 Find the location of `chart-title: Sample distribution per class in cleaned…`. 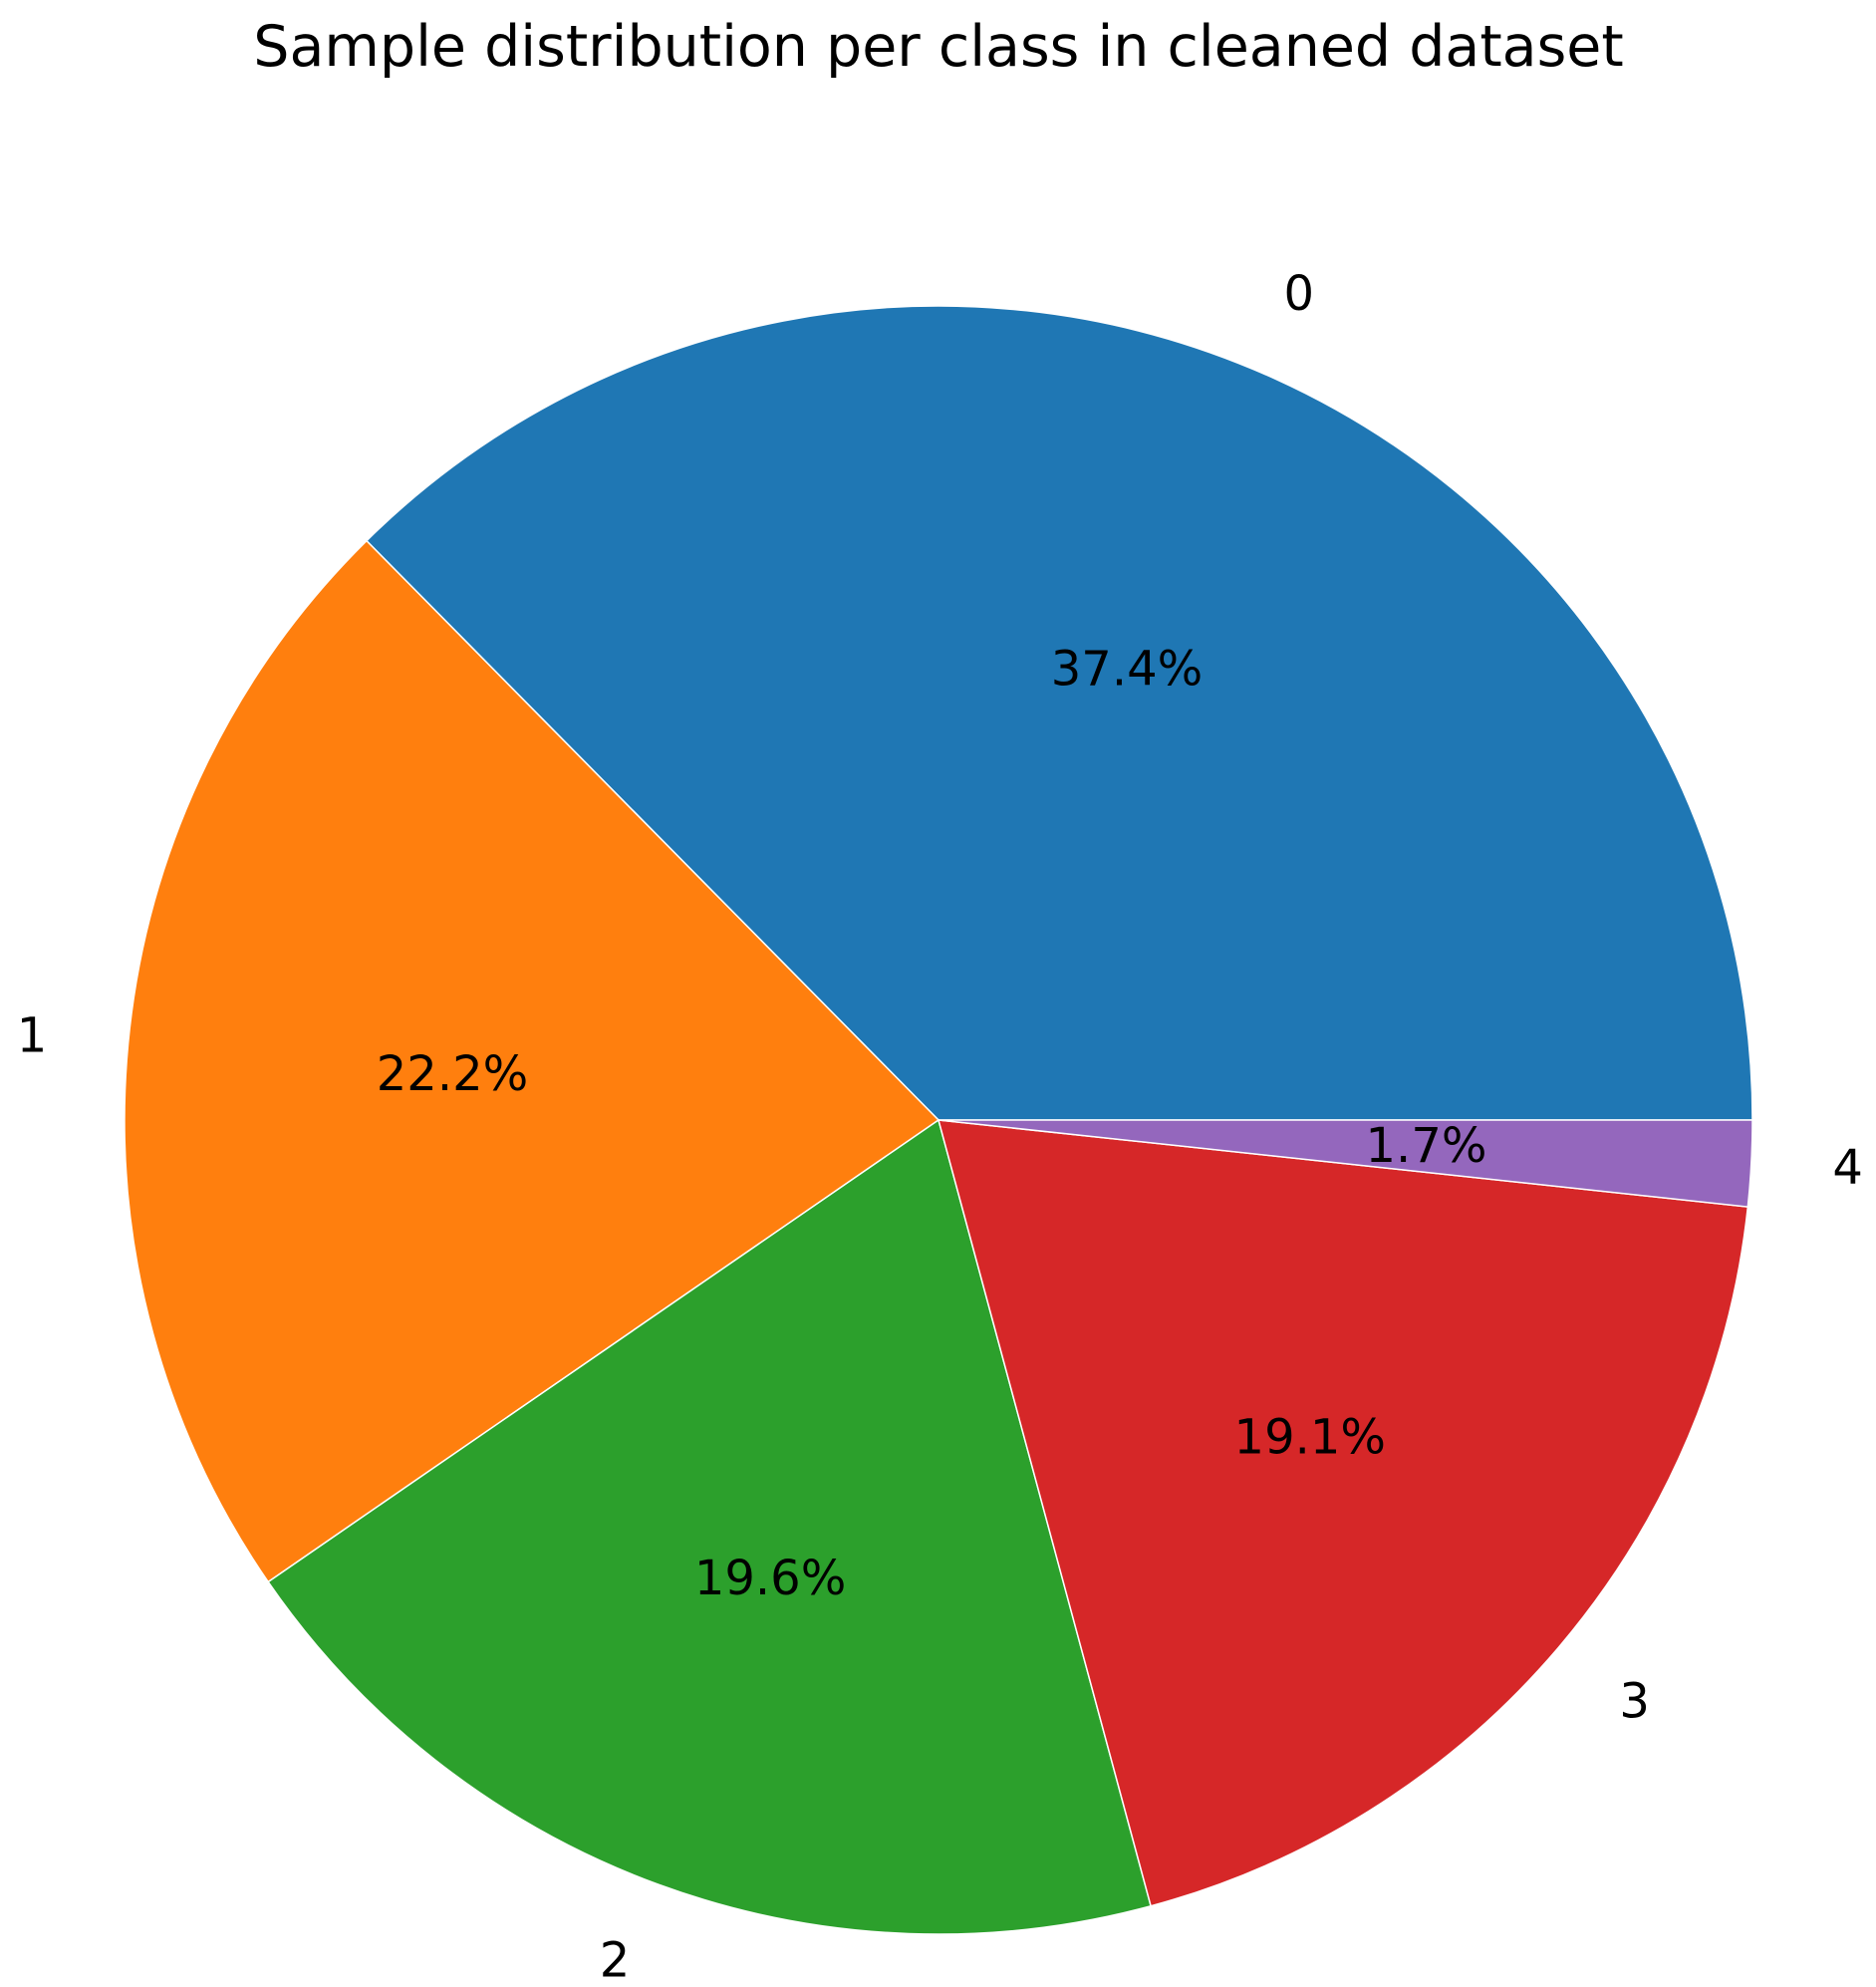

chart-title: Sample distribution per class in cleaned… is located at coordinates (938, 47).